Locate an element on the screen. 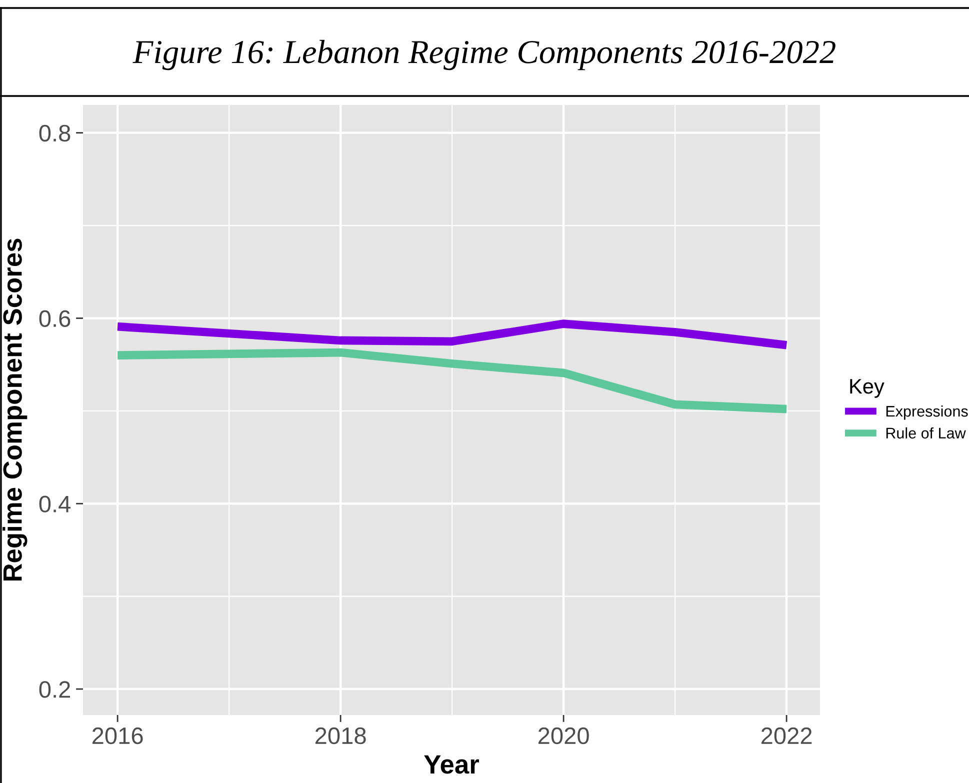 Image resolution: width=969 pixels, height=783 pixels. legend-title: Key is located at coordinates (867, 388).